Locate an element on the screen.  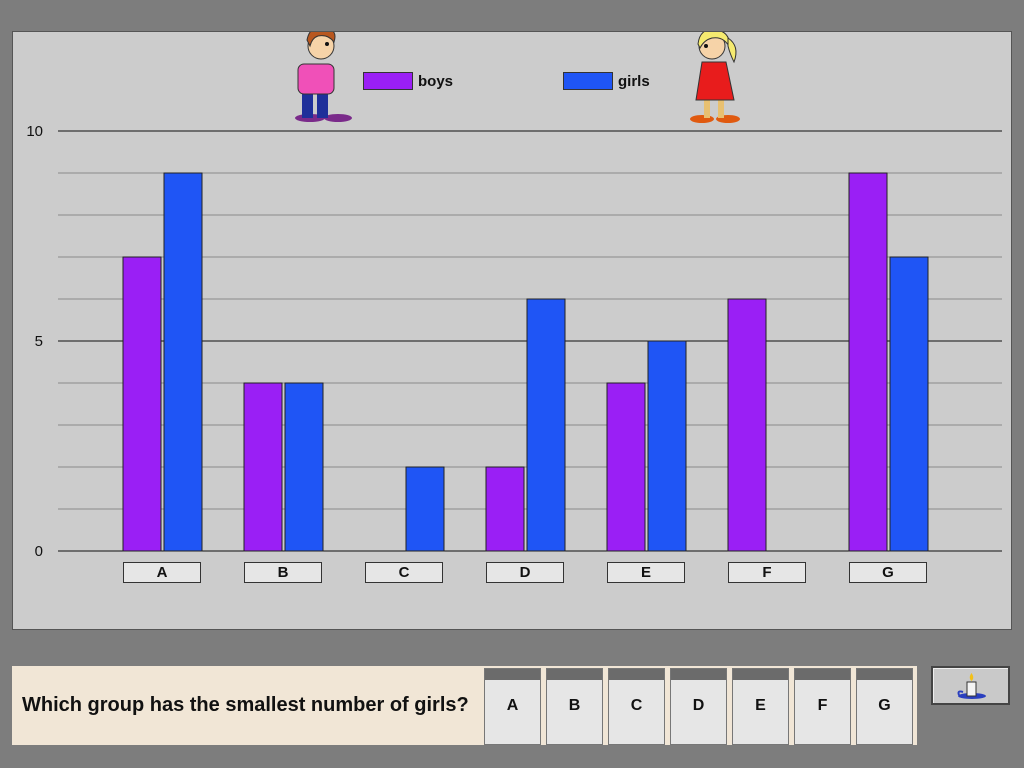
answer-button-g: G is located at coordinates (884, 706).